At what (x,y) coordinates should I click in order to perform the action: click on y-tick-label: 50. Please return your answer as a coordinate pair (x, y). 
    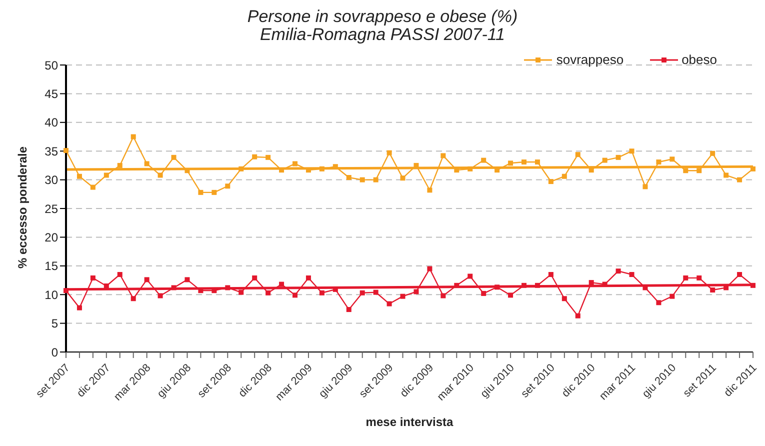
    Looking at the image, I should click on (51, 65).